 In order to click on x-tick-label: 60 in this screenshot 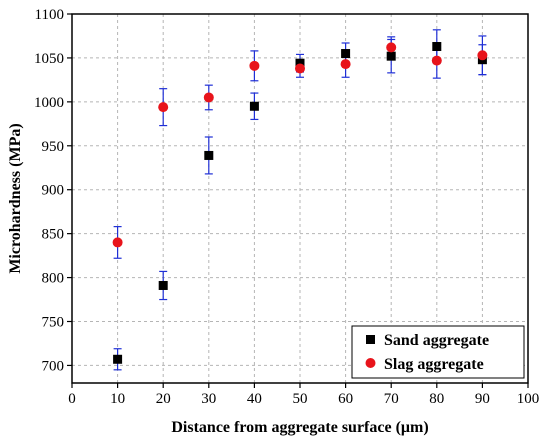, I will do `click(345, 399)`.